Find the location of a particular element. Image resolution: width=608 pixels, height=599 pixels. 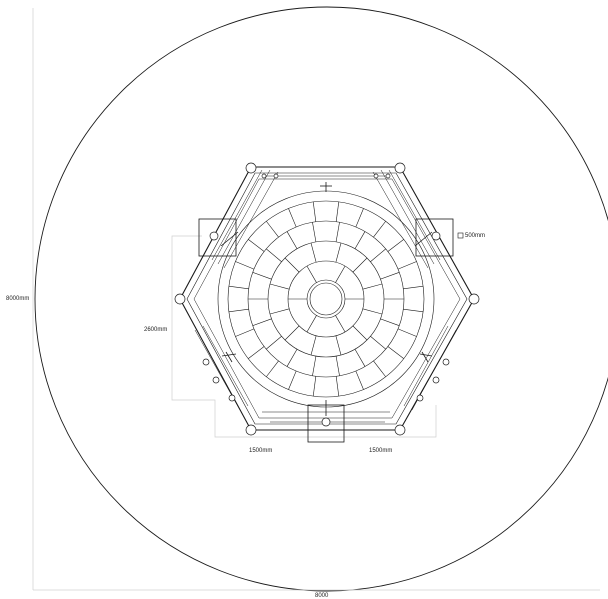

bottom-left-dim-label: 1500mm is located at coordinates (261, 451).